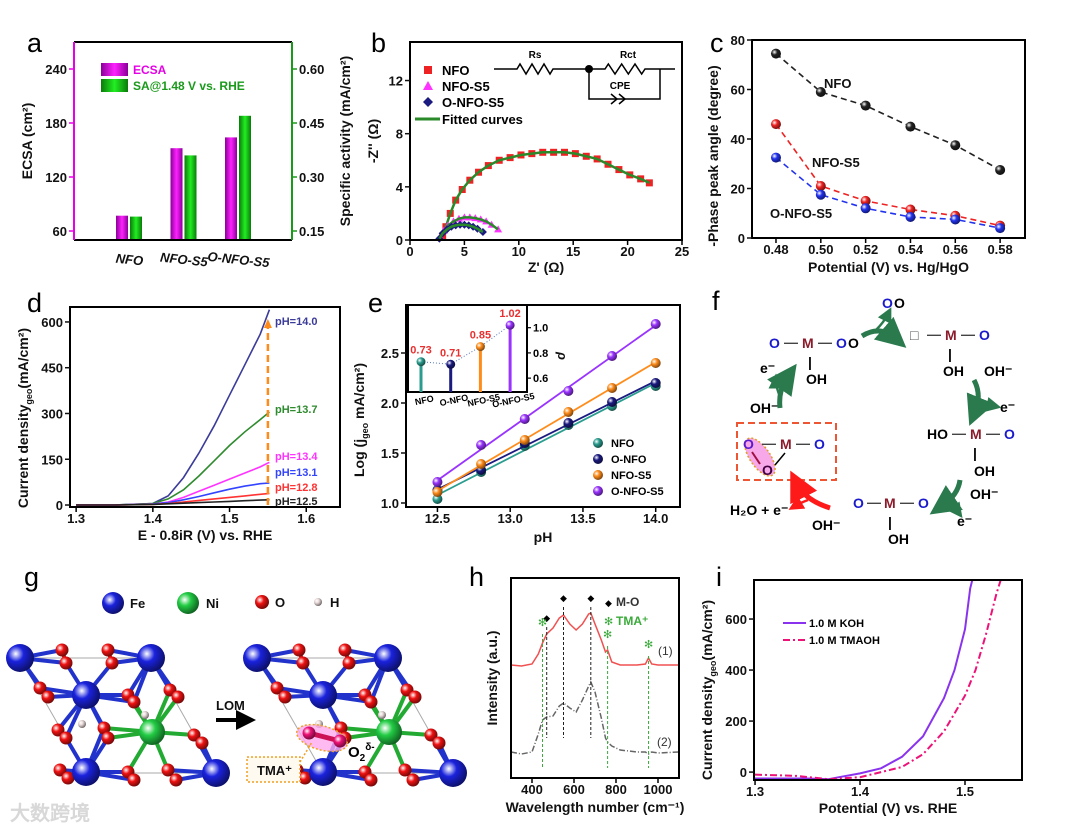 The width and height of the screenshot is (1080, 828). Describe the element at coordinates (153, 518) in the screenshot. I see `x-tick-label: 1.4` at that location.